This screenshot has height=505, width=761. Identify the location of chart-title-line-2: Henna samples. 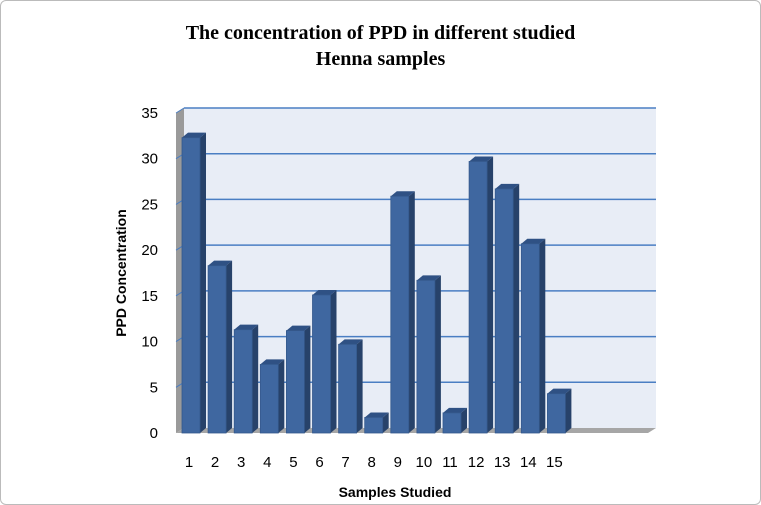
(380, 59).